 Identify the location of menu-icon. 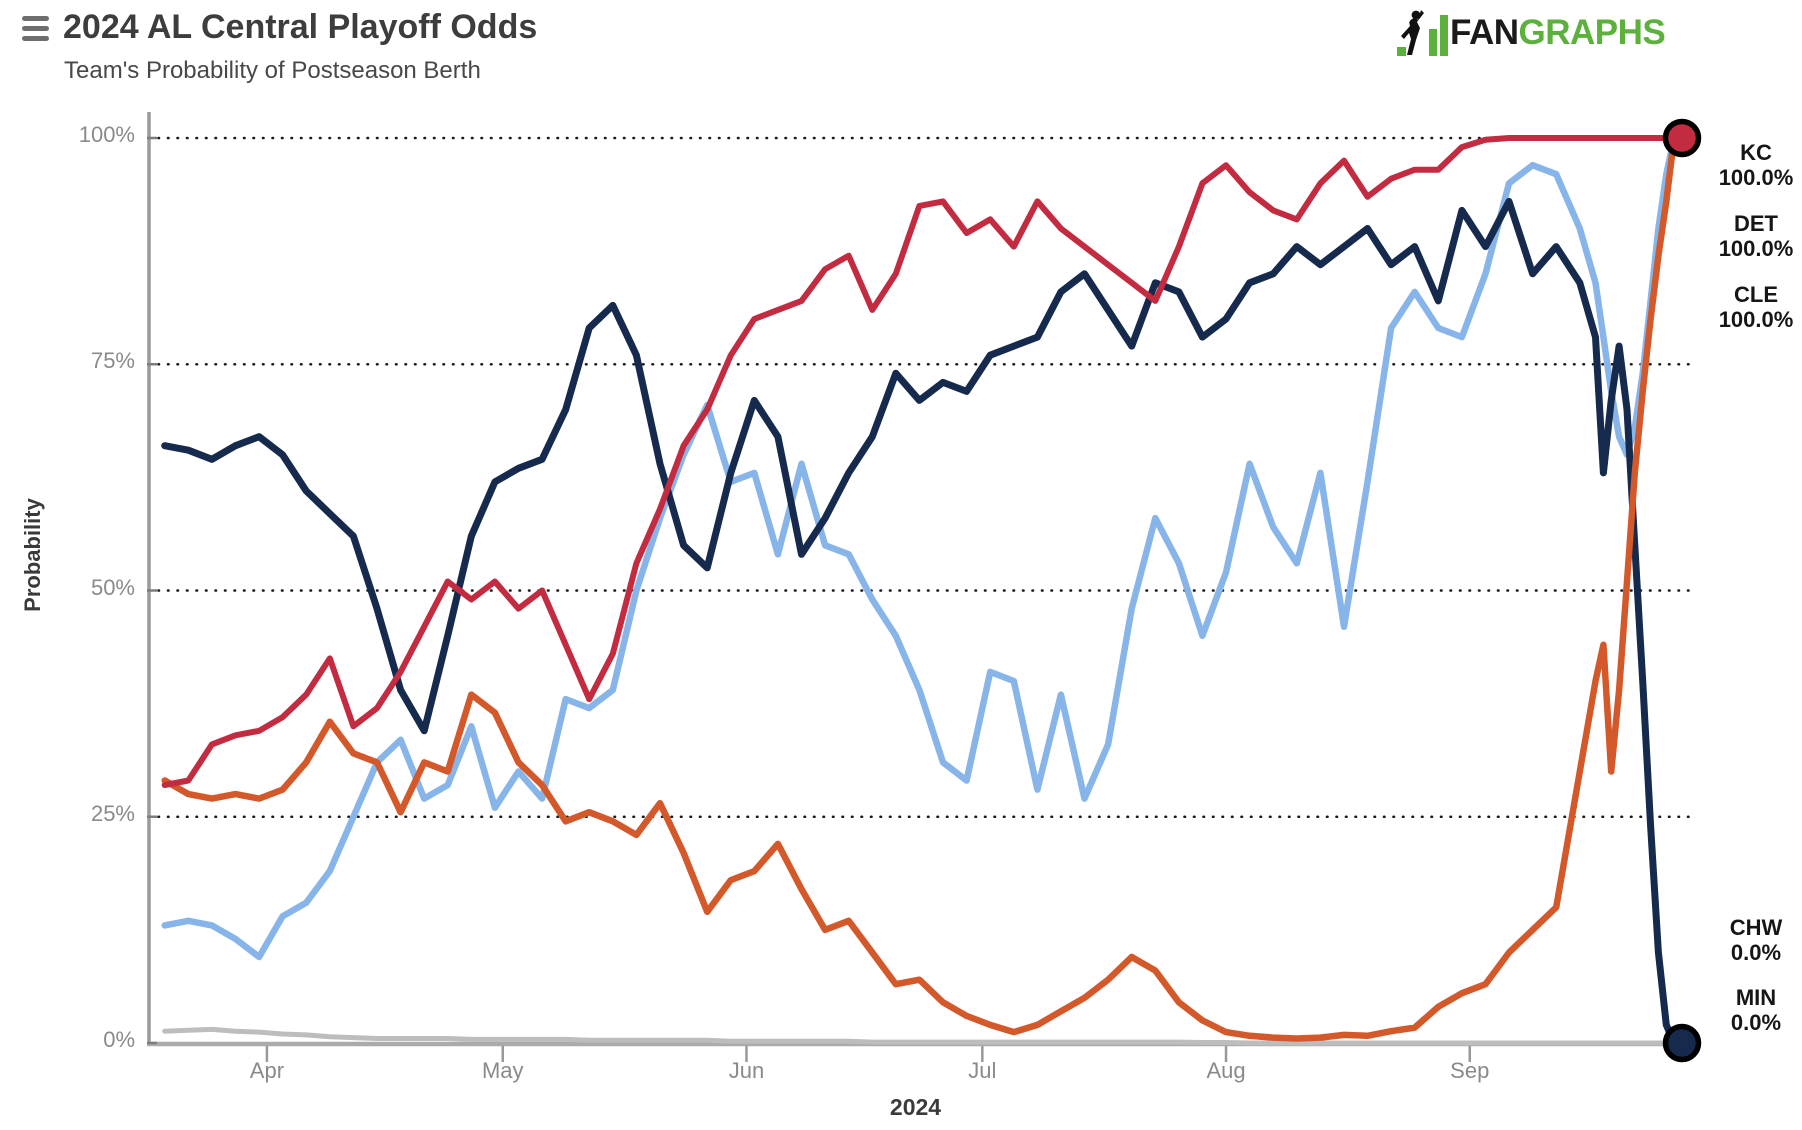
(37, 29).